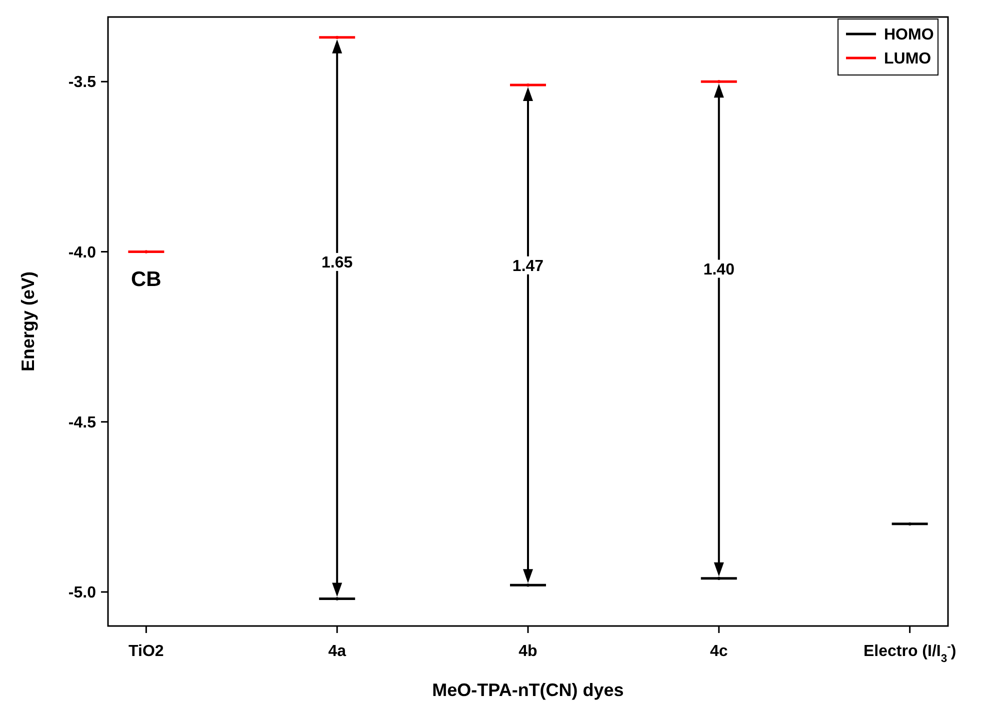 This screenshot has height=716, width=991. What do you see at coordinates (337, 263) in the screenshot?
I see `annotation: 1.65` at bounding box center [337, 263].